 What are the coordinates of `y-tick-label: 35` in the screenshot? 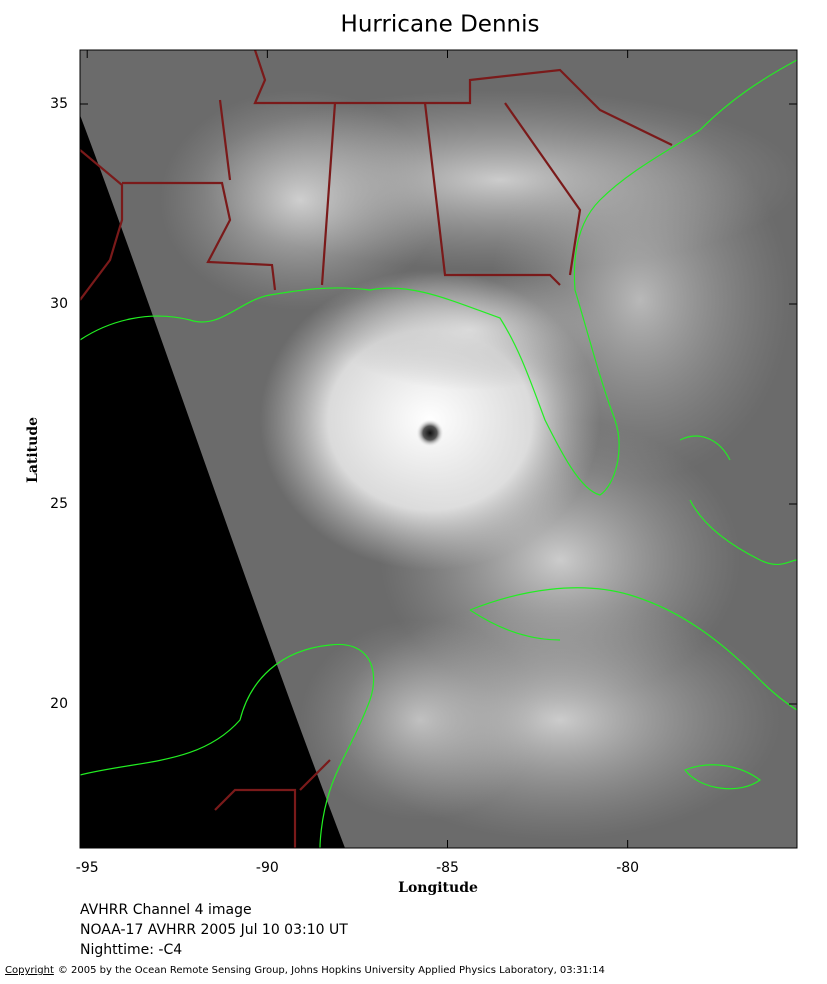 It's located at (59, 104).